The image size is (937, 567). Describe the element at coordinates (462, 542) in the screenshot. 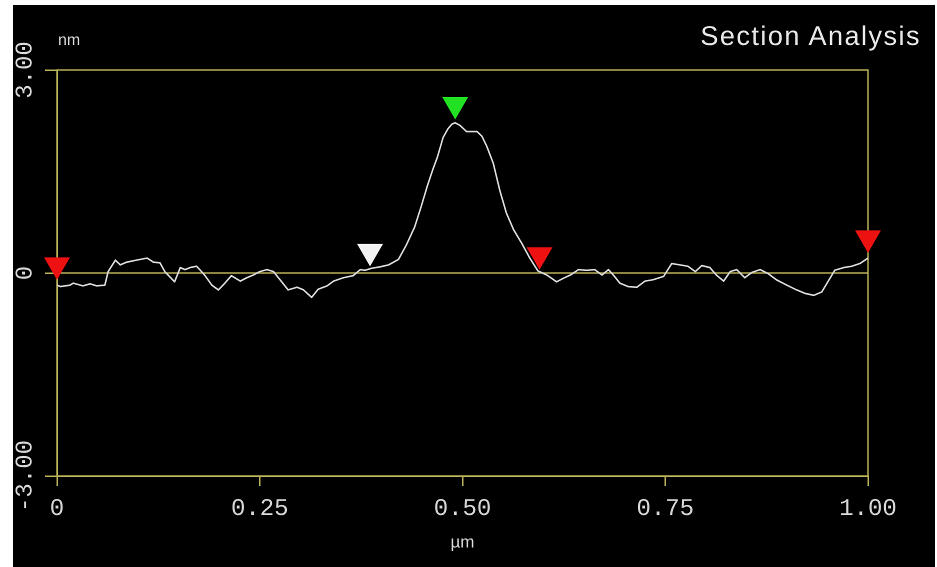

I see `x-axis-title: µm` at that location.